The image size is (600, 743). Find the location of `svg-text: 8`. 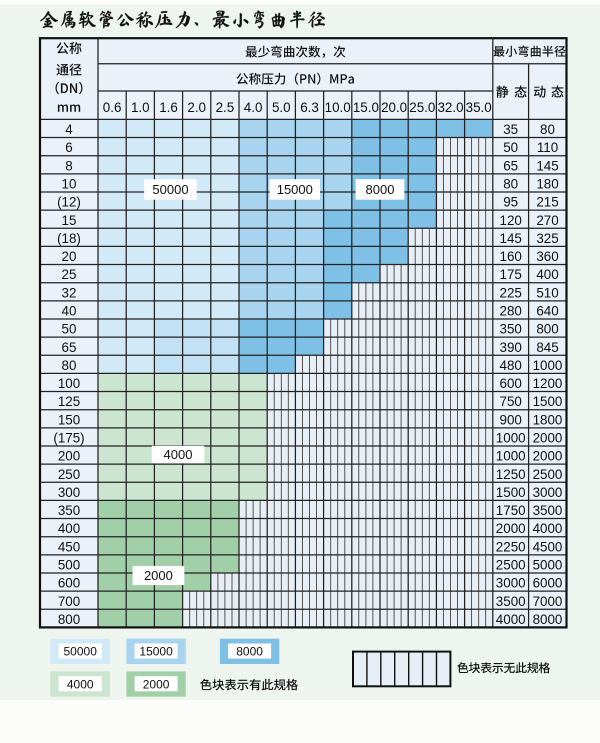

svg-text: 8 is located at coordinates (68, 165).